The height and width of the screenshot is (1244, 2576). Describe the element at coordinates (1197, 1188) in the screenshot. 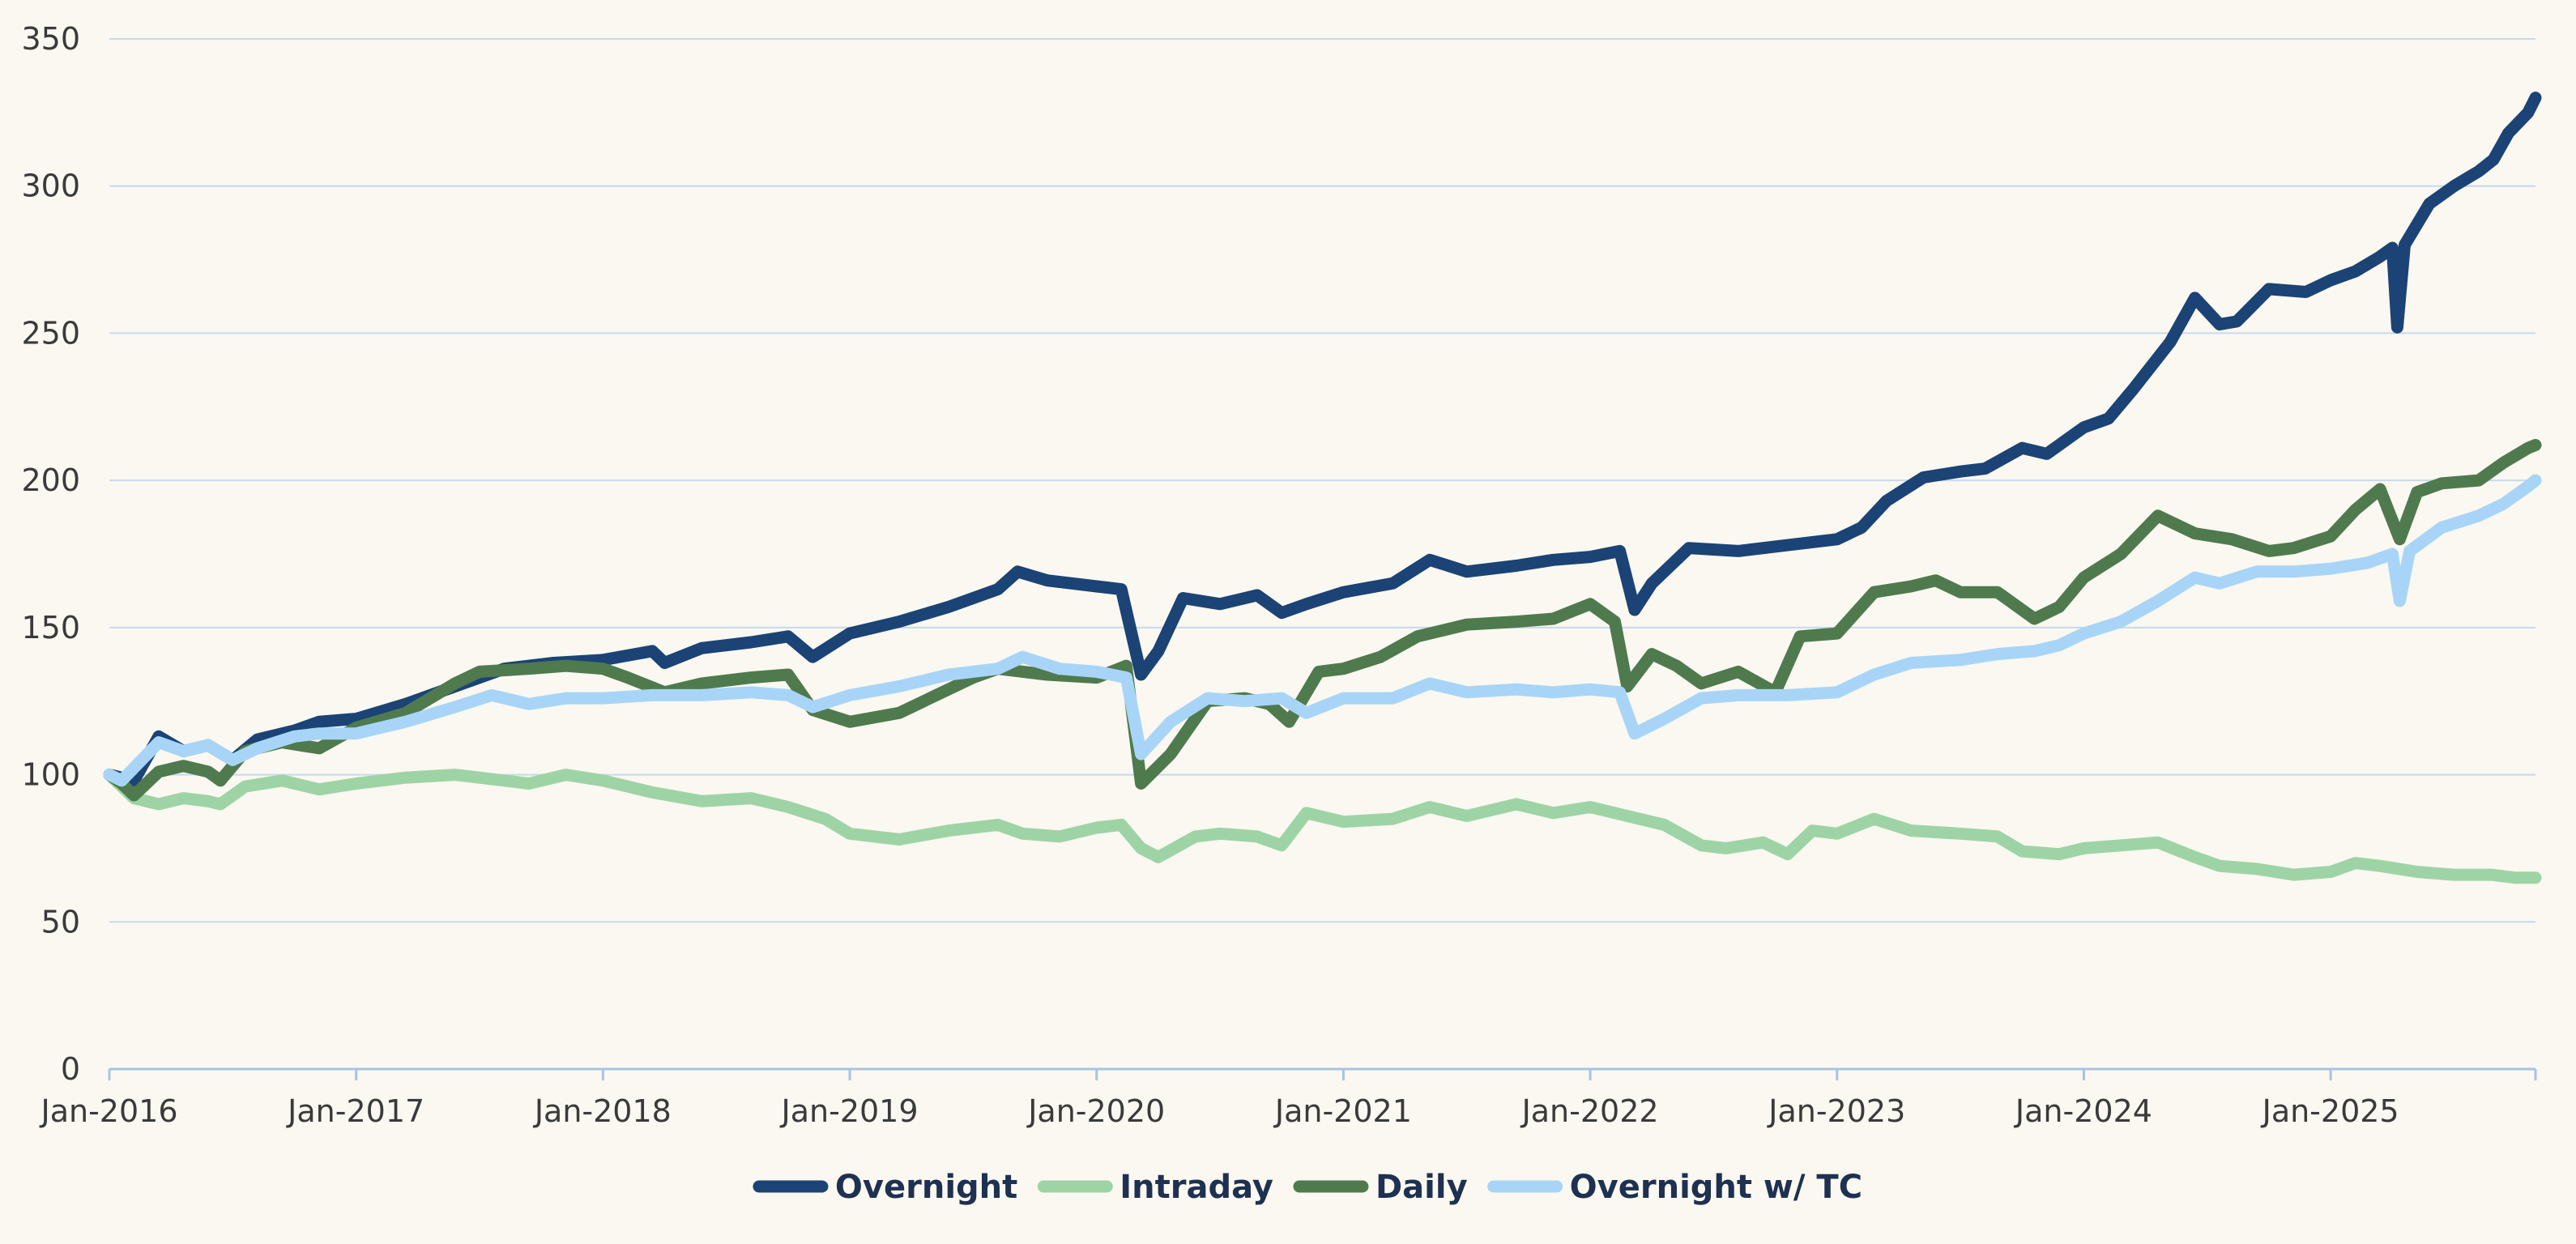

I see `legend-label: Intraday` at that location.